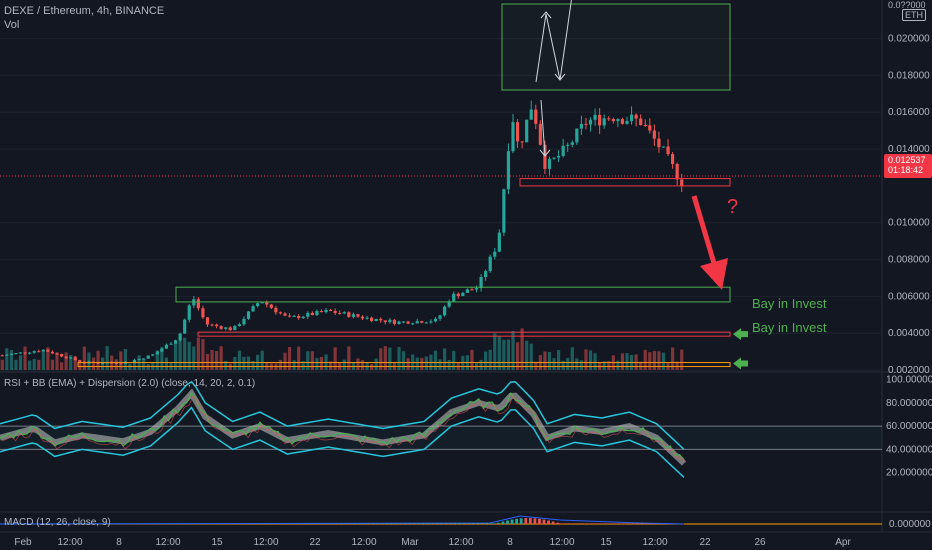 This screenshot has height=550, width=932. Describe the element at coordinates (733, 207) in the screenshot. I see `question-mark-annotation: ?` at that location.